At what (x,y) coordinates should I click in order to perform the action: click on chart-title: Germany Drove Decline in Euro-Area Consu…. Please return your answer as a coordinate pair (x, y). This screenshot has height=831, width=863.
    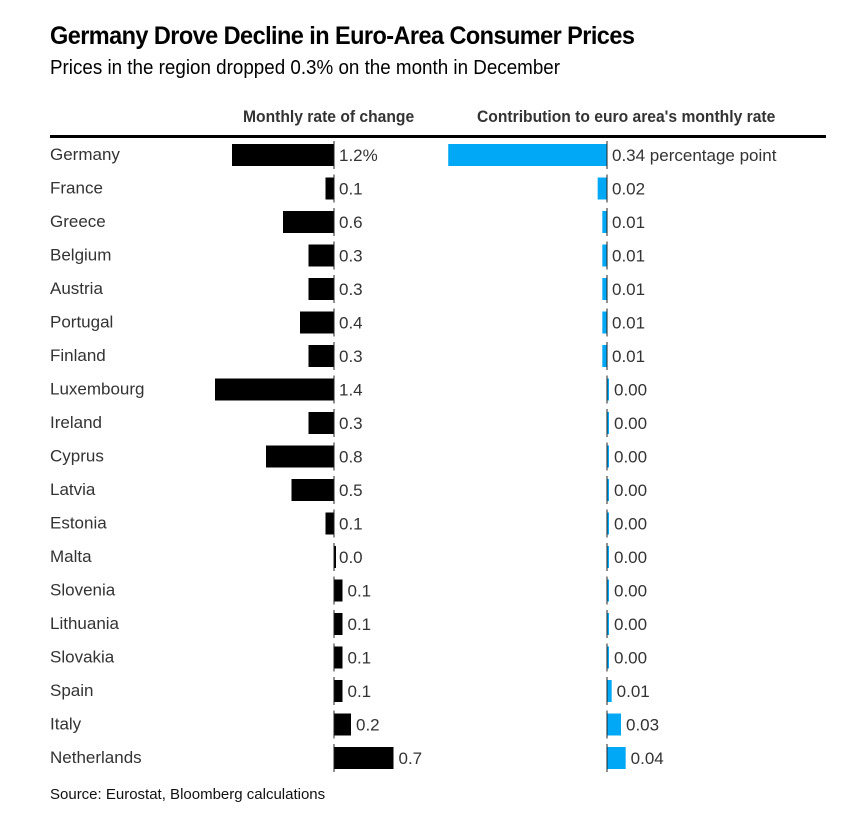
    Looking at the image, I should click on (342, 36).